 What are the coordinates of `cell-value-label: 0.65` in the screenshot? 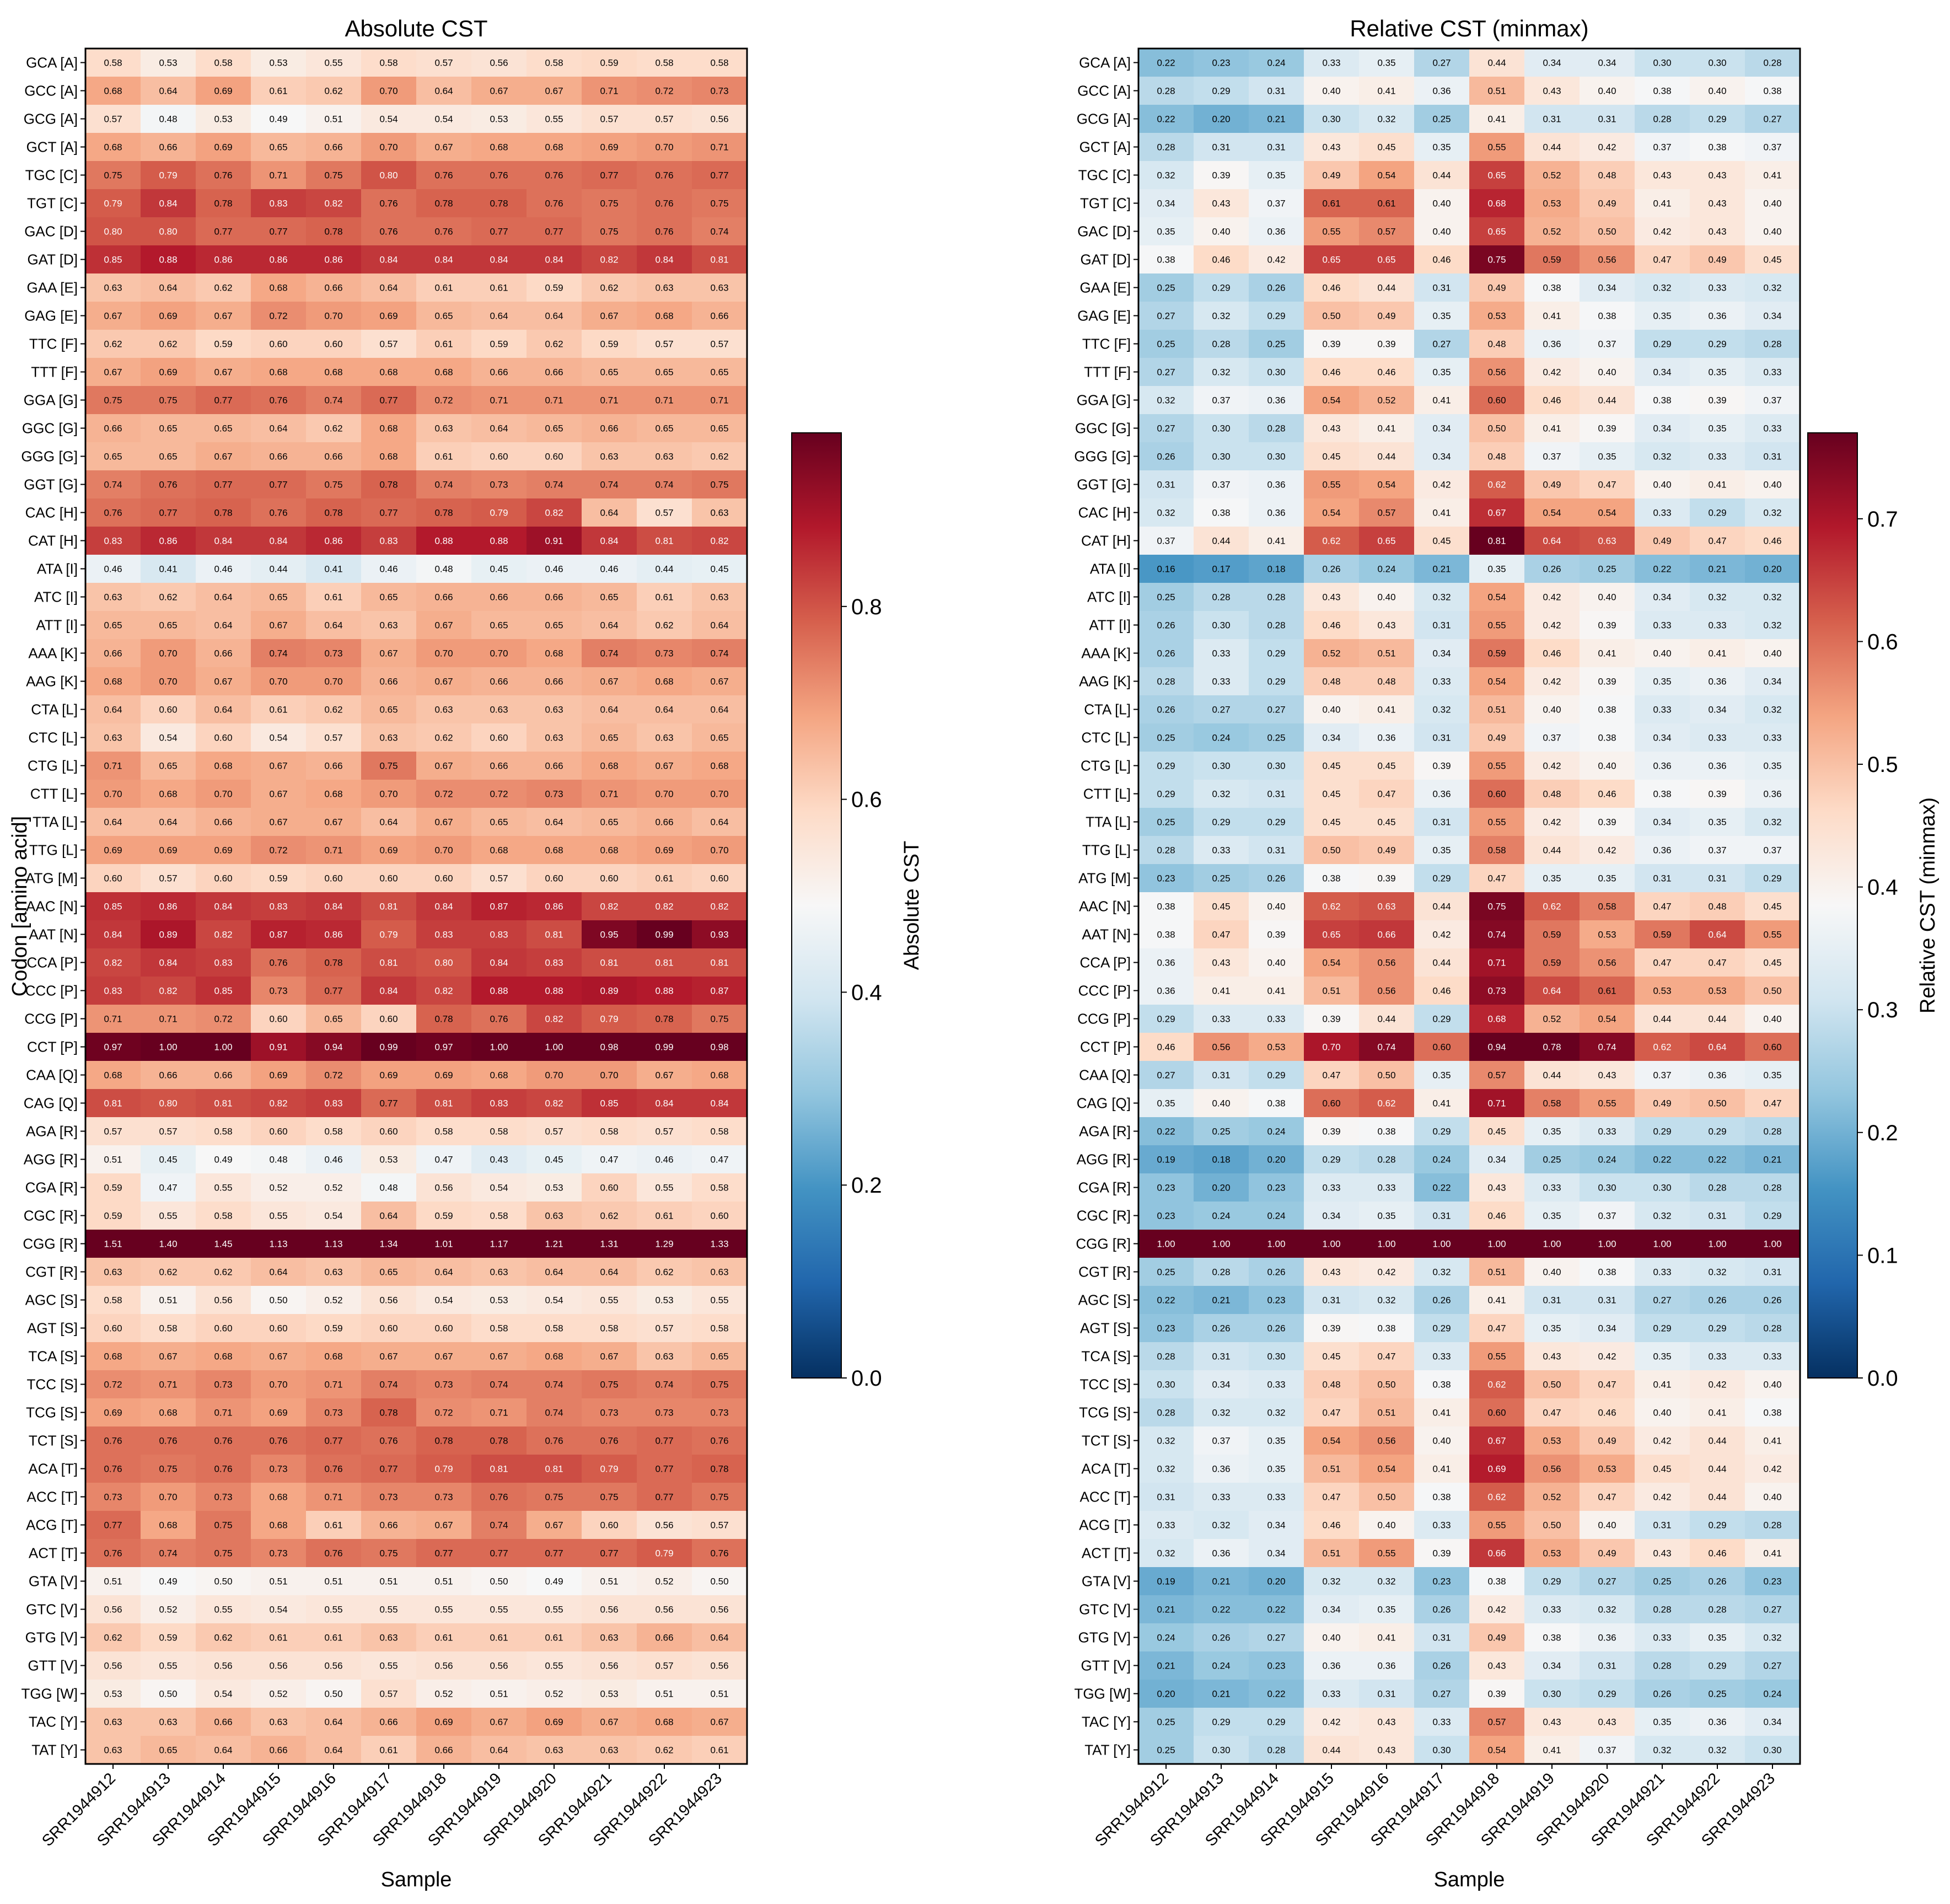 It's located at (1331, 935).